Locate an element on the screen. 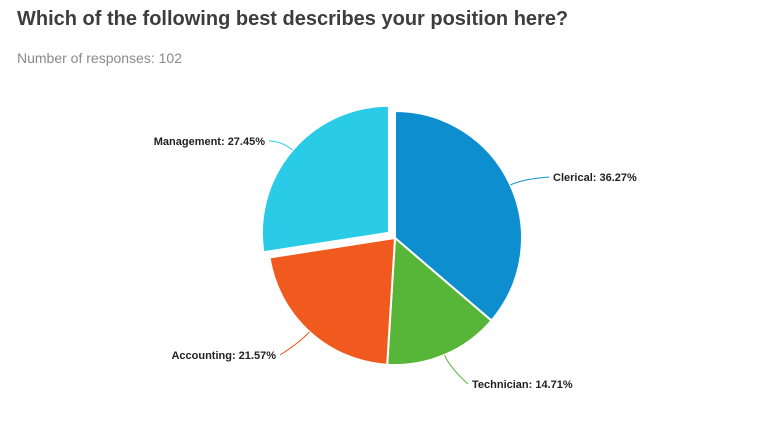 The height and width of the screenshot is (422, 757). slice-label-management: Management: 27.45% is located at coordinates (209, 142).